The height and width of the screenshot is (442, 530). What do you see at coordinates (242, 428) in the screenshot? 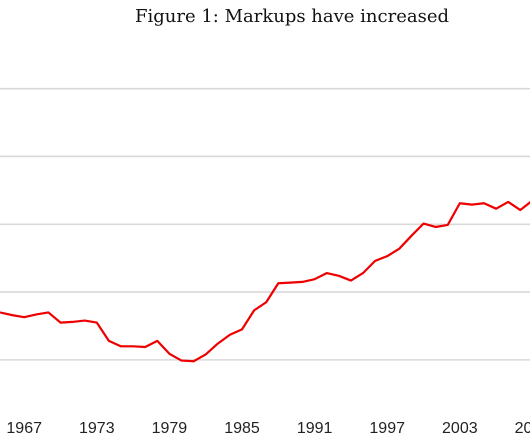
I see `x-tick-label: 1985` at bounding box center [242, 428].